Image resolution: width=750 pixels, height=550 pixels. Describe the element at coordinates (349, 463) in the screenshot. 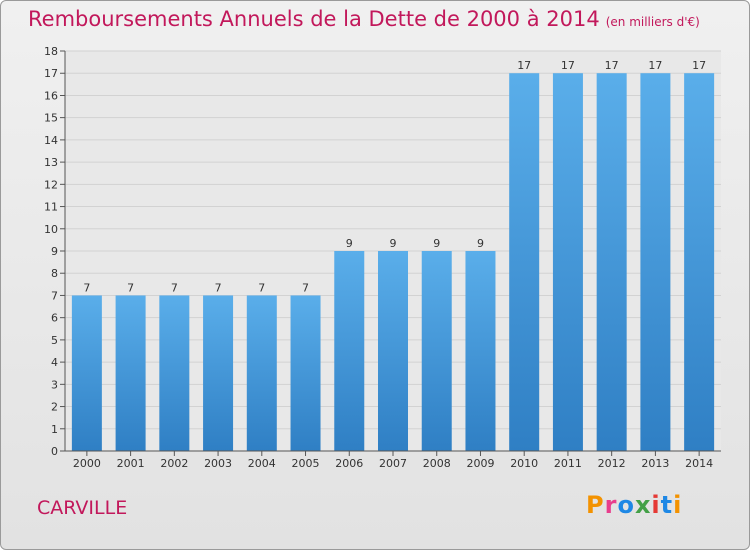

I see `x-tick-label: 2006` at that location.